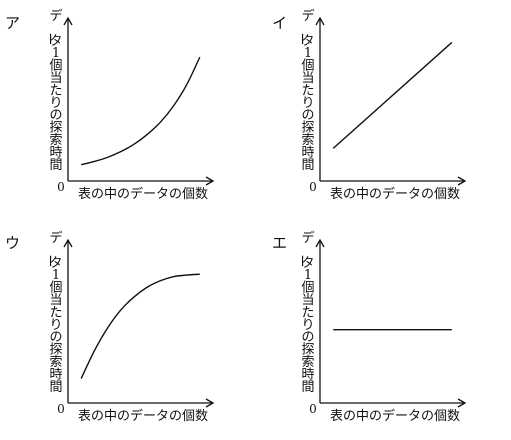 Image resolution: width=511 pixels, height=440 pixels. Describe the element at coordinates (12, 243) in the screenshot. I see `panel-label: ウ` at that location.